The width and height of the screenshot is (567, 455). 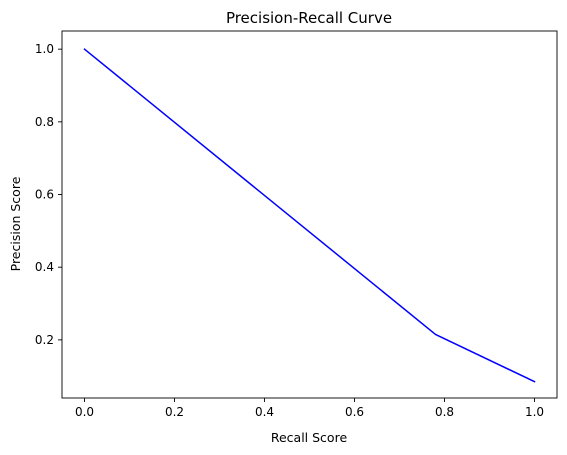 I want to click on y-axis: 0.2 0.4 0.6 0.8 1.0, so click(x=48, y=194).